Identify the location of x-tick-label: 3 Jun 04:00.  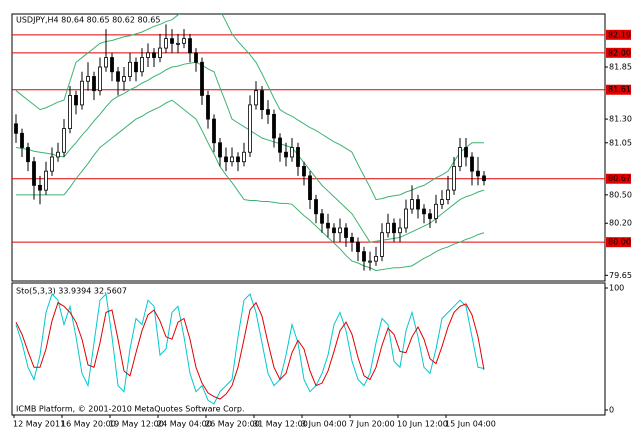
(324, 424).